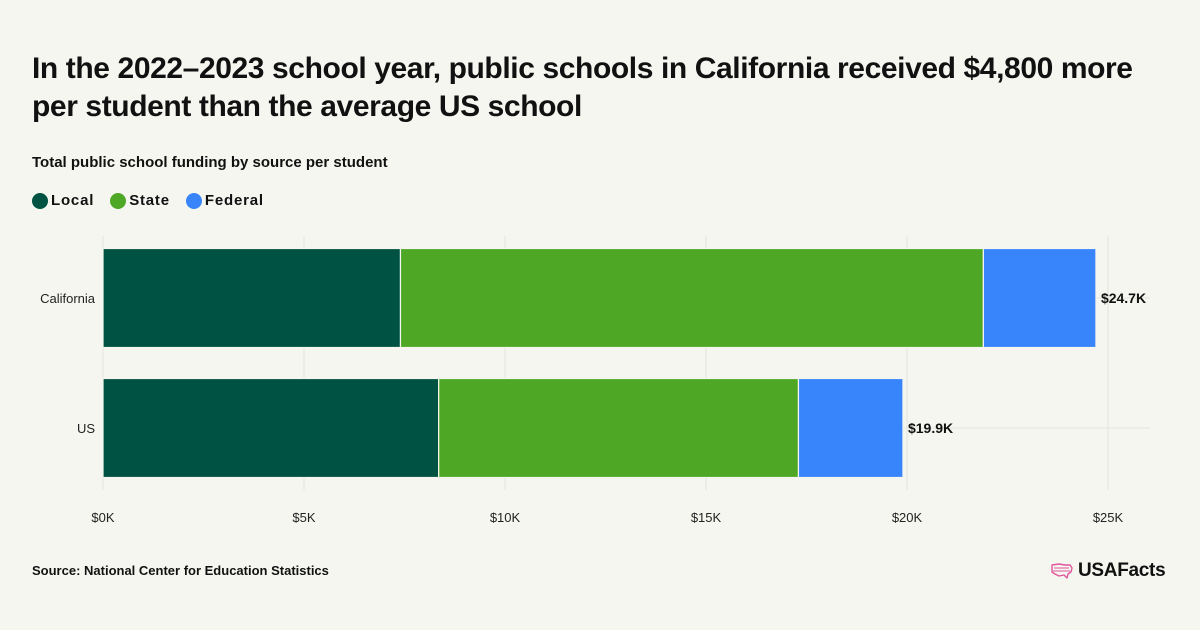  I want to click on usafacts-logo: USAFacts, so click(1108, 571).